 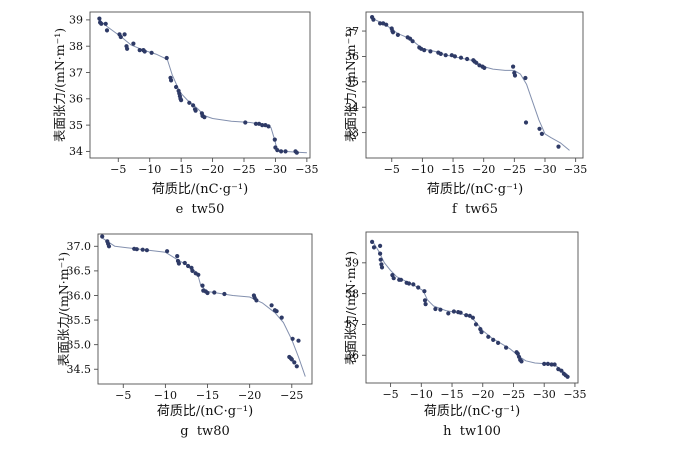 I want to click on y-tick-label: 36.5, so click(x=79, y=271).